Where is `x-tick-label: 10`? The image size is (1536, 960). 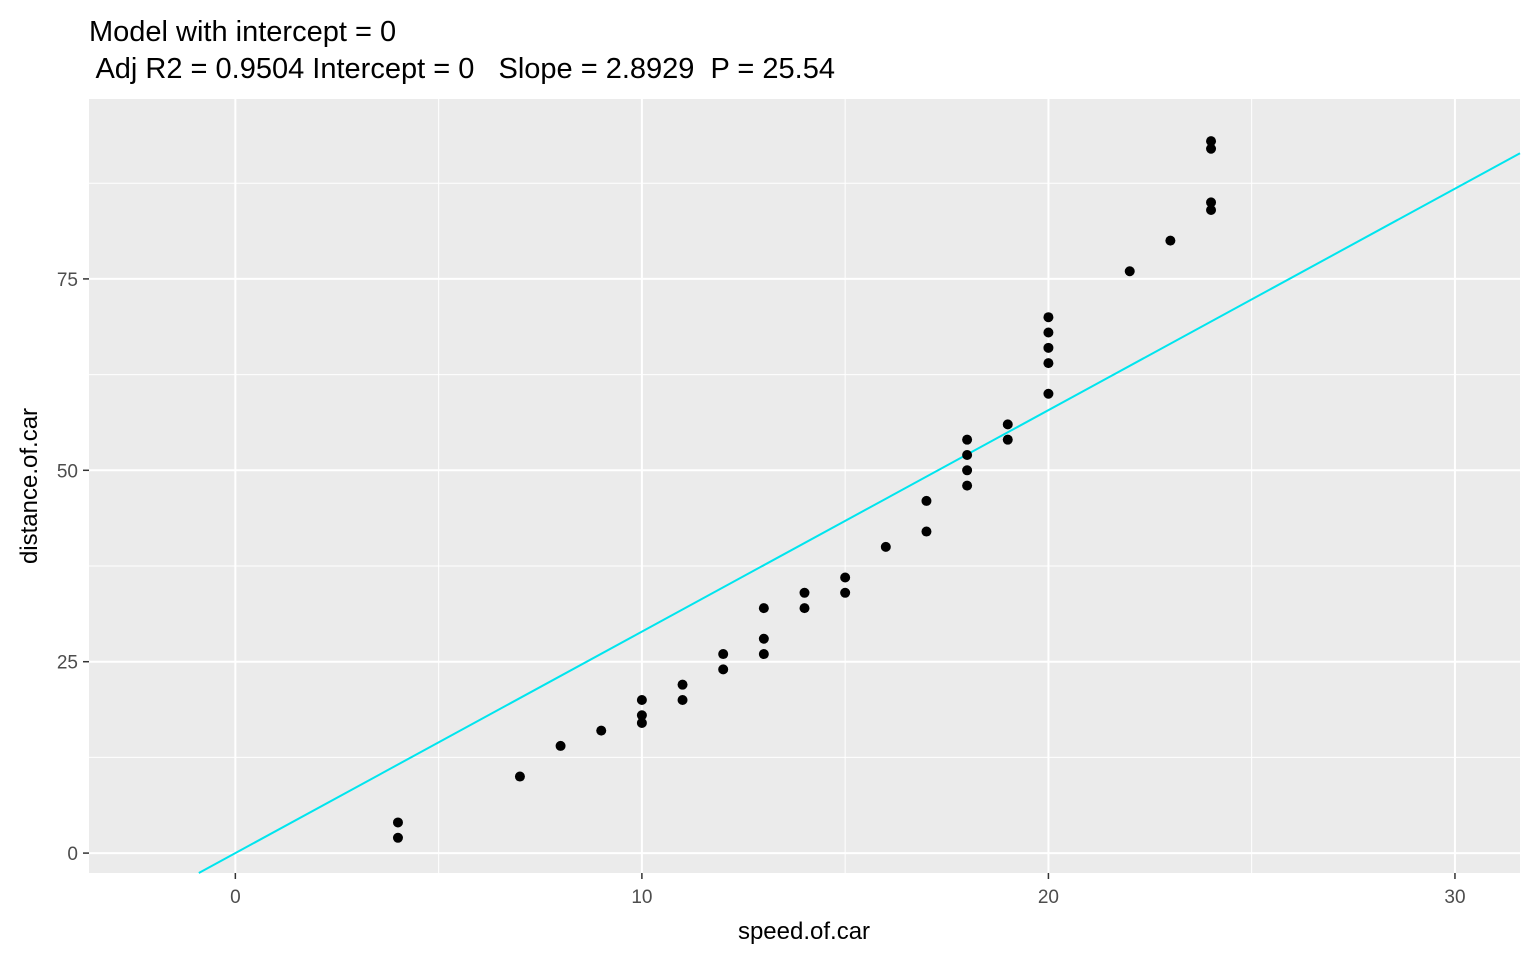 x-tick-label: 10 is located at coordinates (641, 897).